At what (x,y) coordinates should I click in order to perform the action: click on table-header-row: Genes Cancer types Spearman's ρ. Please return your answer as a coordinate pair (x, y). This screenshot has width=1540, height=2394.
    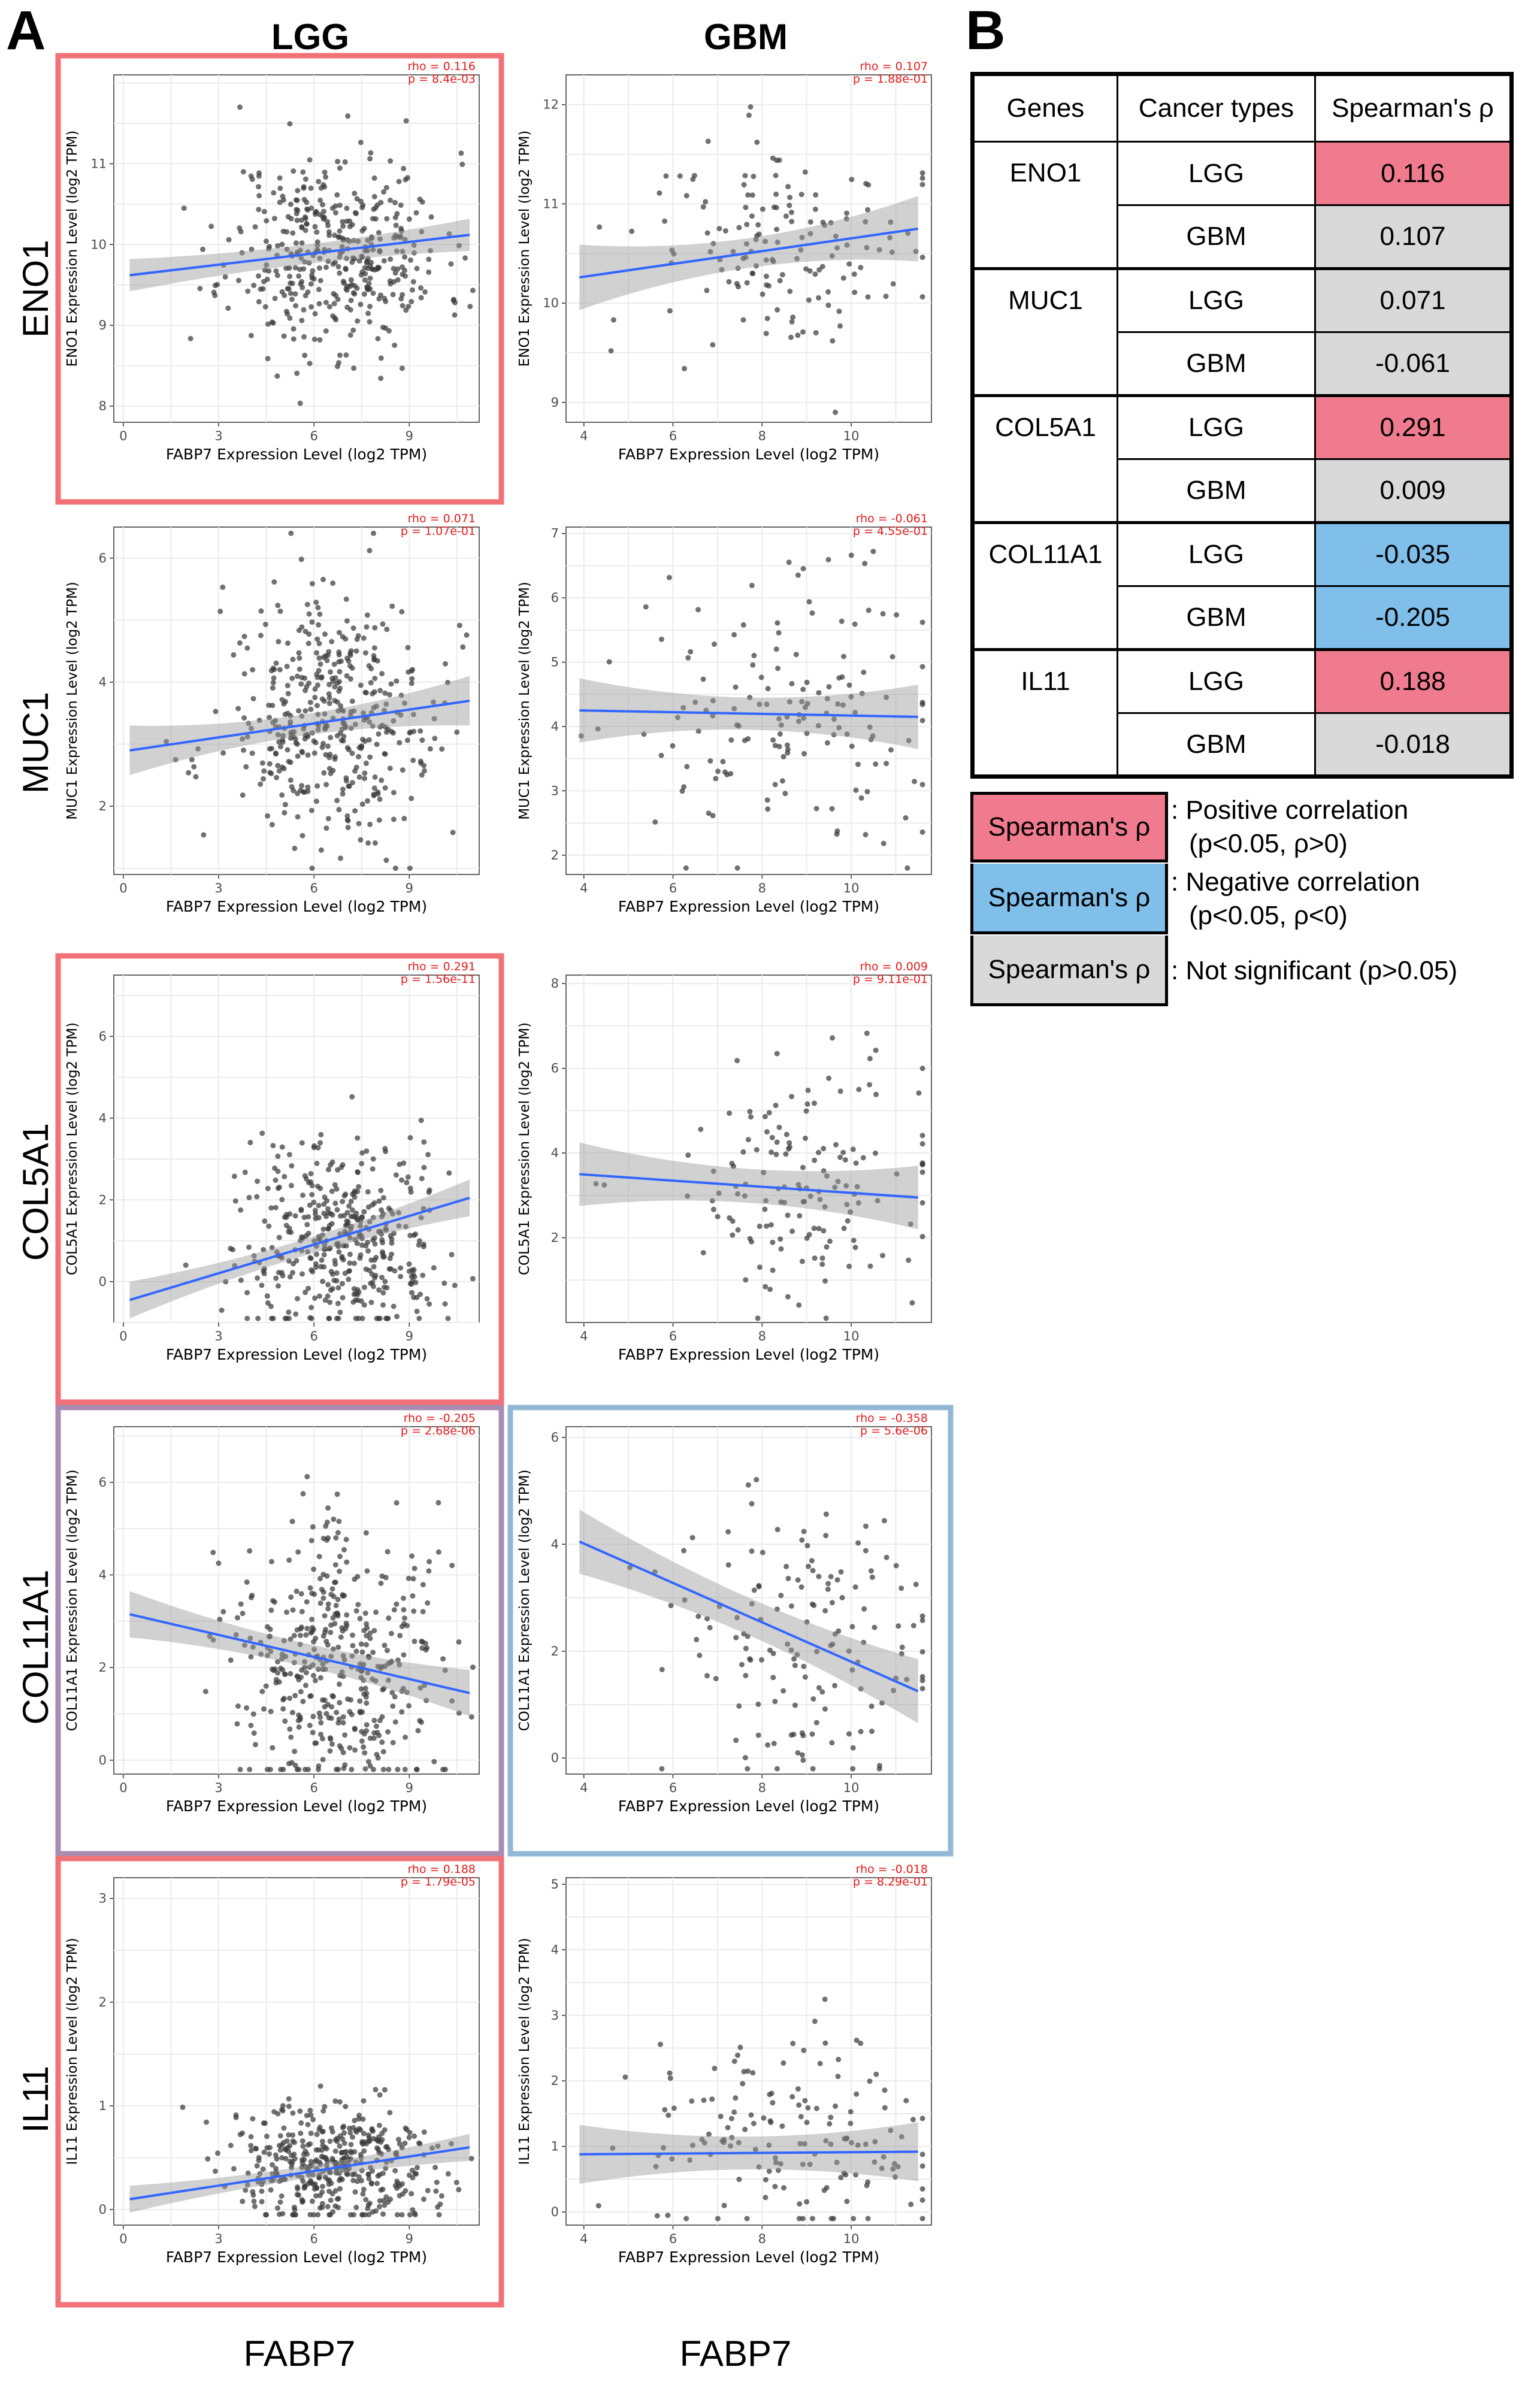
    Looking at the image, I should click on (1242, 108).